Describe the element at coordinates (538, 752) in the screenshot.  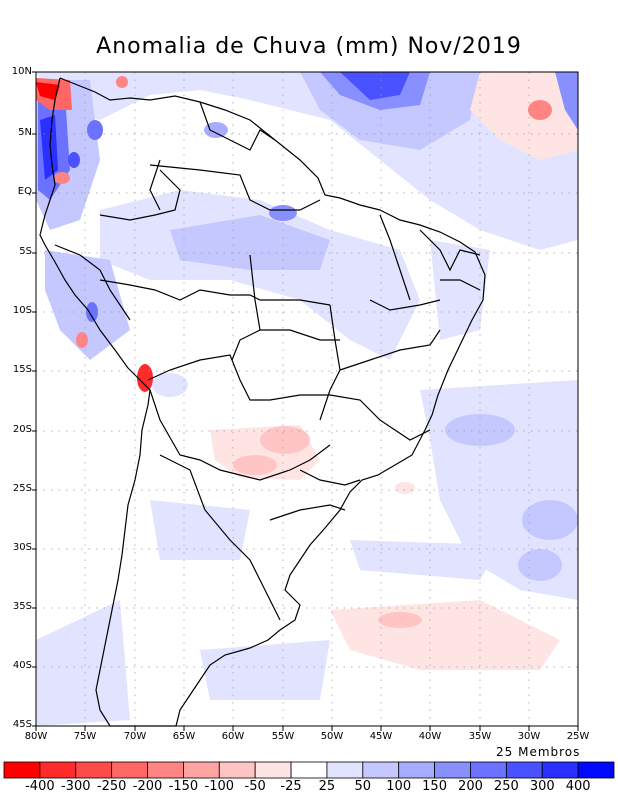
I see `members-note: 25 Membros` at that location.